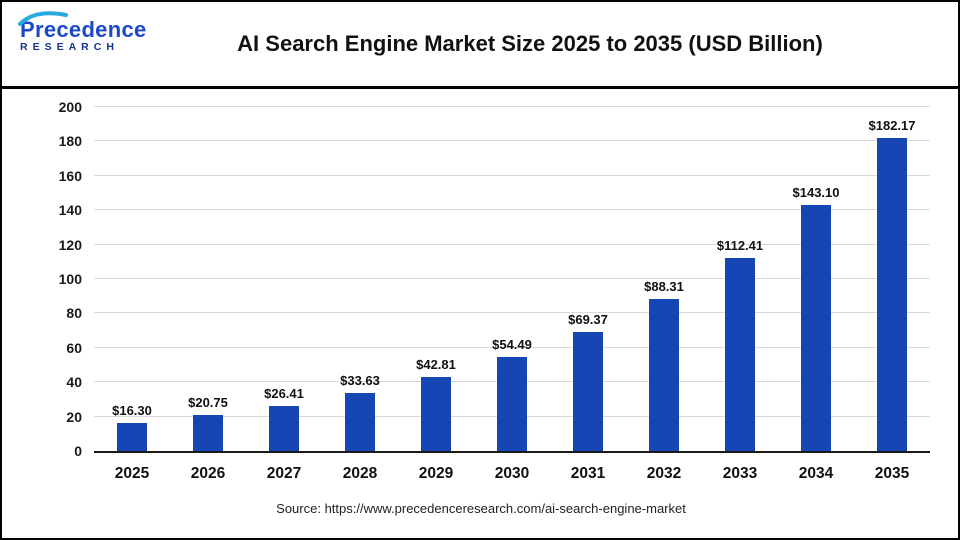 This screenshot has width=960, height=540. I want to click on bar-column: $69.37, so click(588, 279).